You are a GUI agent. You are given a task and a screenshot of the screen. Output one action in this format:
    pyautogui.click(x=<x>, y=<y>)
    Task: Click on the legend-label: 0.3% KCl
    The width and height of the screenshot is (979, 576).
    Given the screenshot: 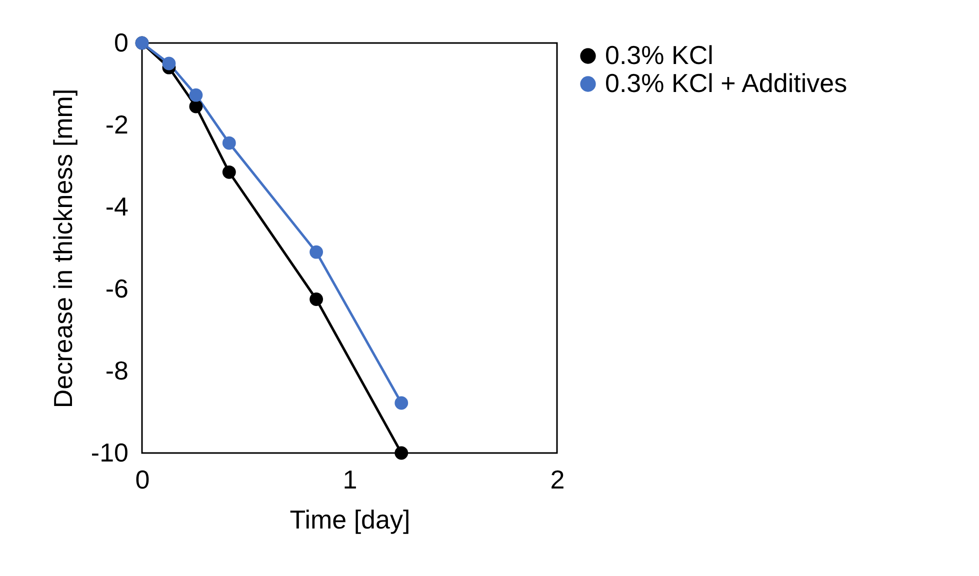 What is the action you would take?
    pyautogui.click(x=659, y=55)
    